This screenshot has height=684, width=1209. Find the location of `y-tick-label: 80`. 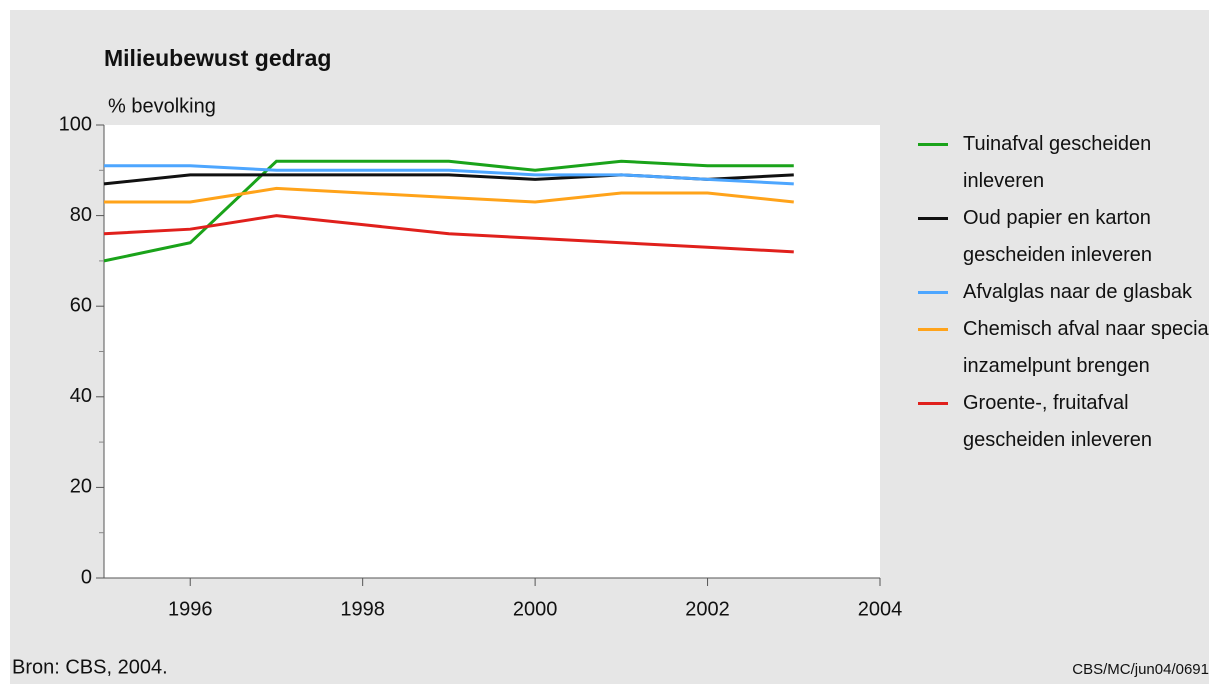

y-tick-label: 80 is located at coordinates (81, 215).